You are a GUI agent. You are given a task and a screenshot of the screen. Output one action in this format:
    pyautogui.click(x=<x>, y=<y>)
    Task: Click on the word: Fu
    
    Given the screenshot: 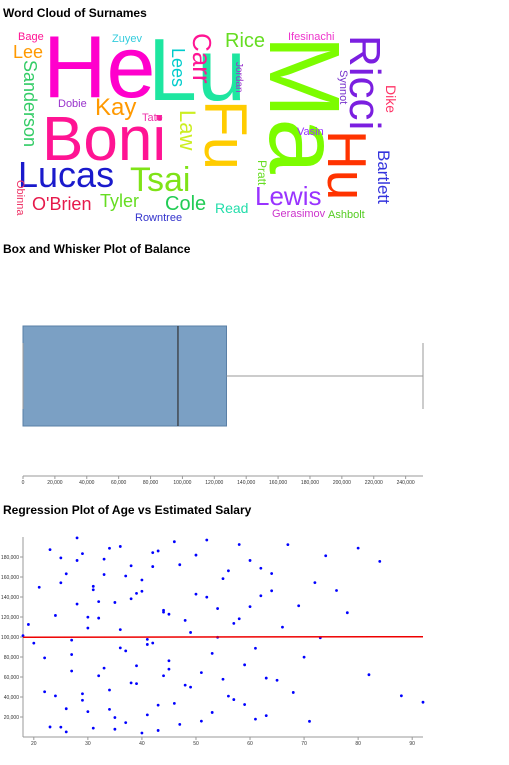 What is the action you would take?
    pyautogui.click(x=225, y=135)
    